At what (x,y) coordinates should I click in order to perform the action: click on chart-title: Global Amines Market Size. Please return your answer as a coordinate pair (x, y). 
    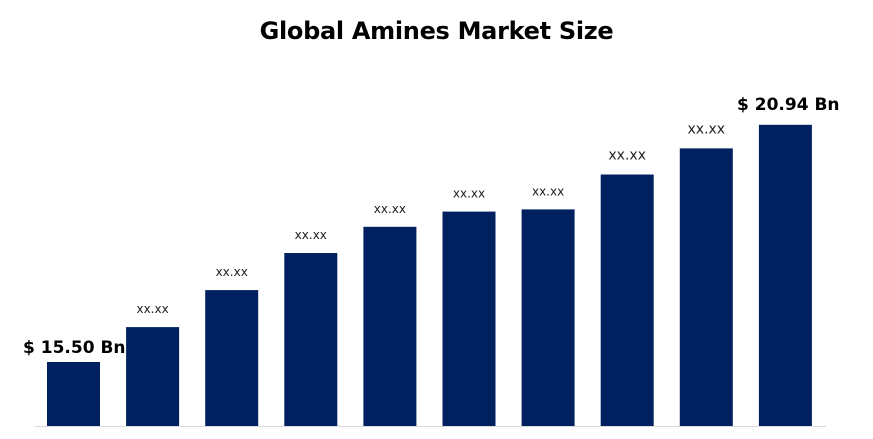
    Looking at the image, I should click on (436, 31).